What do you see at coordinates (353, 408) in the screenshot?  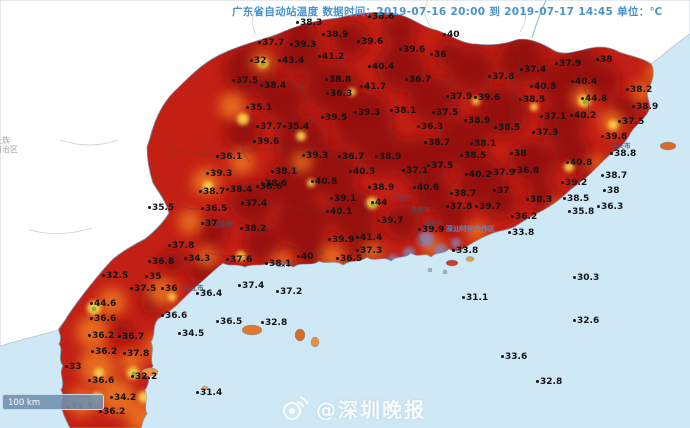 I see `watermark: @深圳晚报` at bounding box center [353, 408].